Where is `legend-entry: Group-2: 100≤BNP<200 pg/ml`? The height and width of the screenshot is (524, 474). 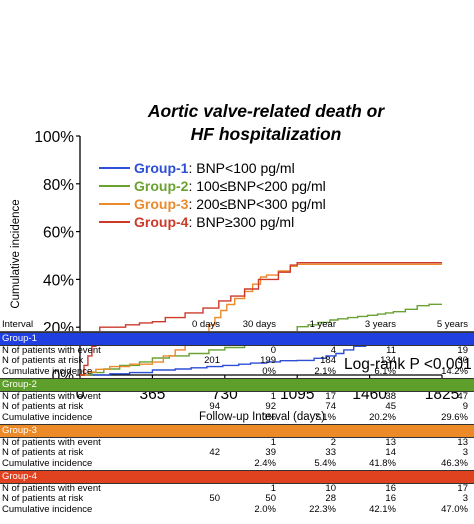 legend-entry: Group-2: 100≤BNP<200 pg/ml is located at coordinates (230, 186).